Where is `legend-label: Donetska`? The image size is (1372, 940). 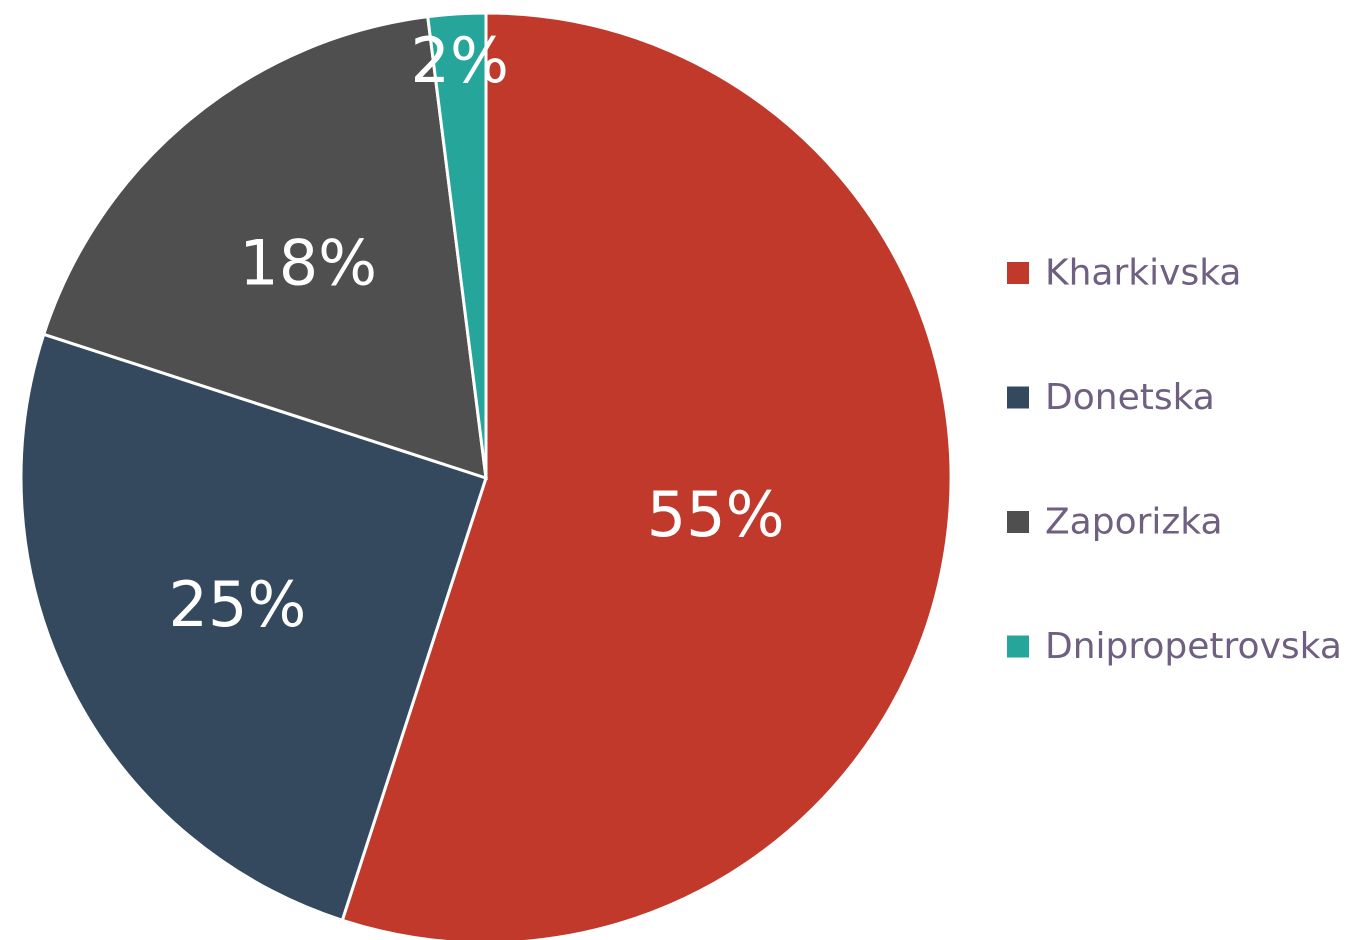
legend-label: Donetska is located at coordinates (1130, 397).